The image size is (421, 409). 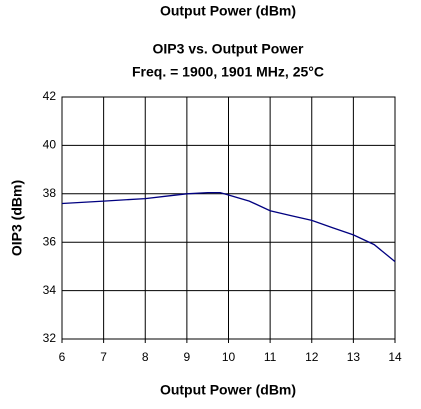 What do you see at coordinates (17, 218) in the screenshot?
I see `y-axis-label: OIP3 (dBm)` at bounding box center [17, 218].